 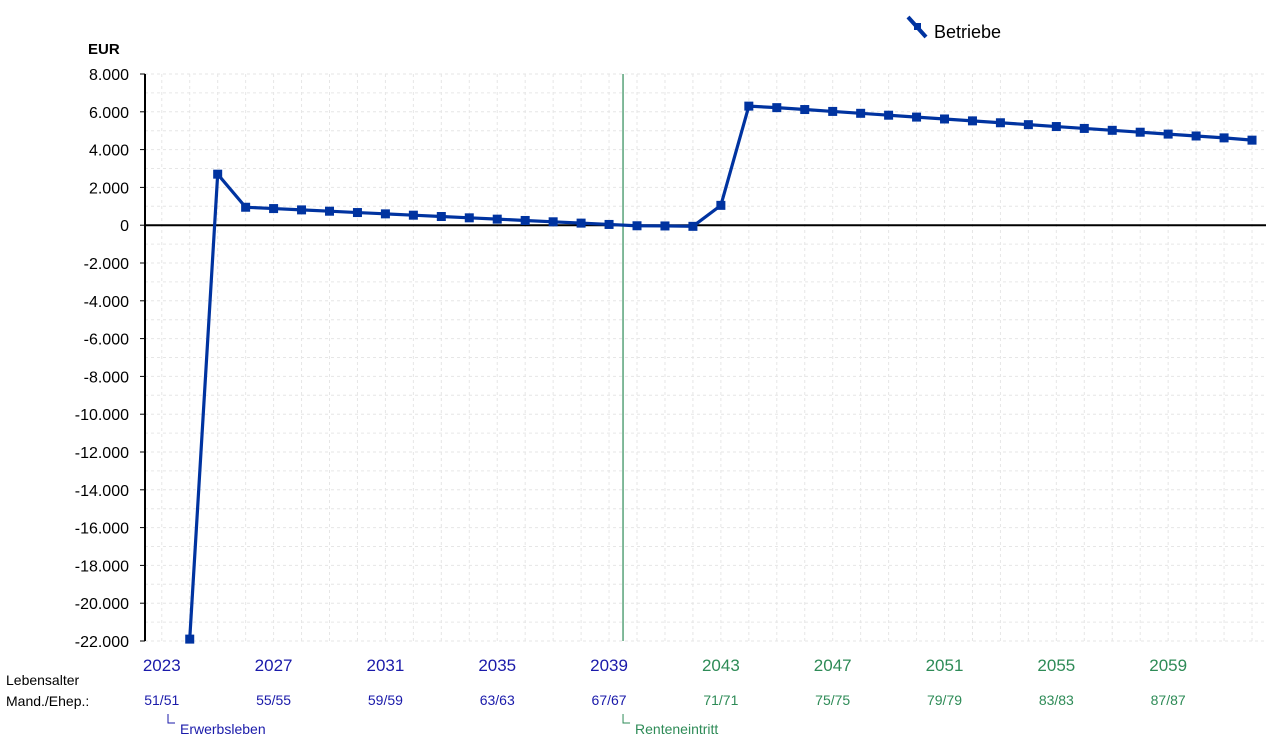 What do you see at coordinates (162, 665) in the screenshot?
I see `x-tick-label: 2023` at bounding box center [162, 665].